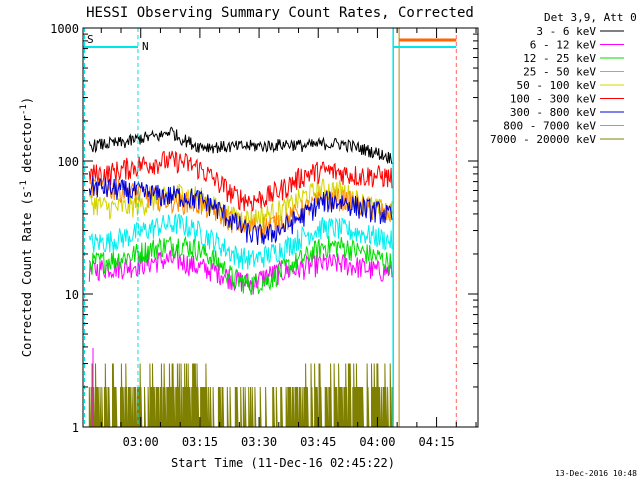 This screenshot has height=480, width=640. I want to click on legend-label: 12 - 25 keV, so click(559, 58).